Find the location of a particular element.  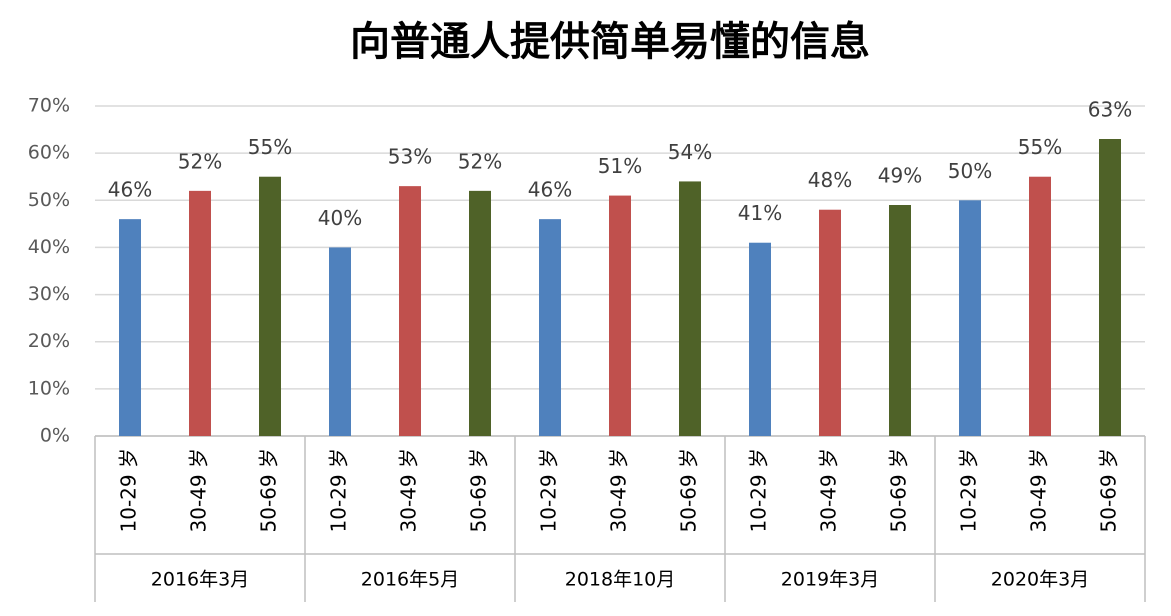

data-label: 48% is located at coordinates (830, 180).